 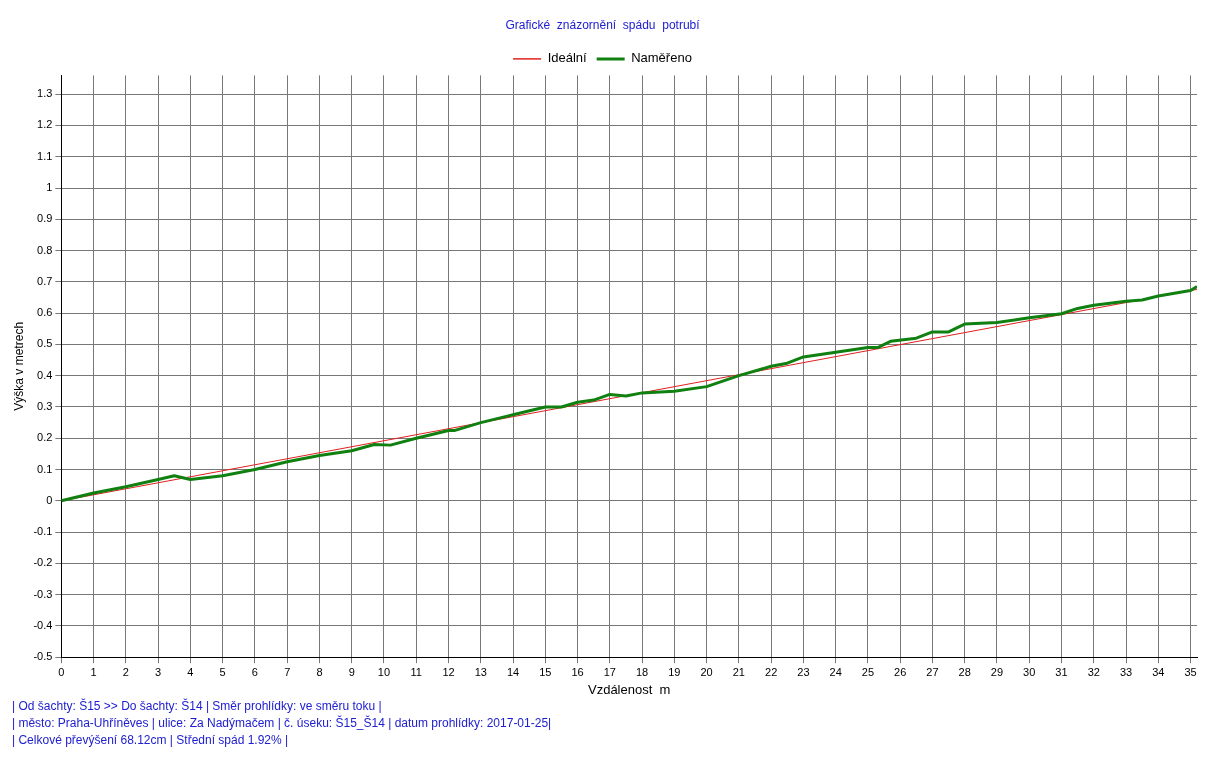 I want to click on y-tick-label: -0.4, so click(x=43, y=624).